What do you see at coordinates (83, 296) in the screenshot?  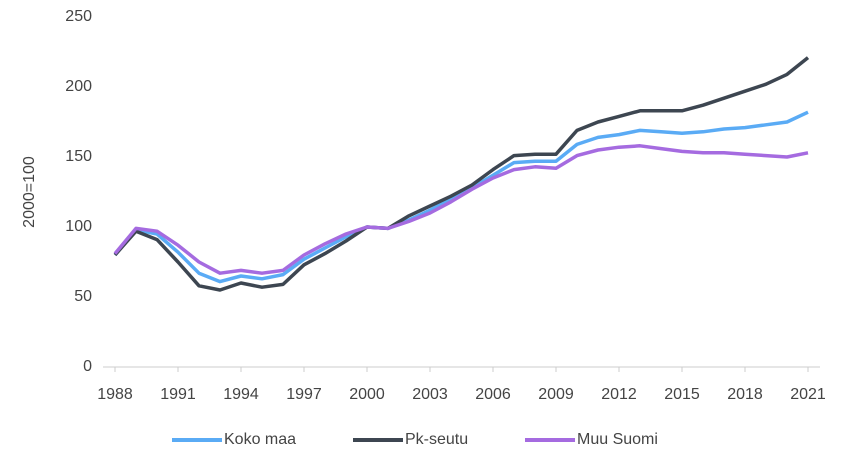 I see `y-tick-label: 50` at bounding box center [83, 296].